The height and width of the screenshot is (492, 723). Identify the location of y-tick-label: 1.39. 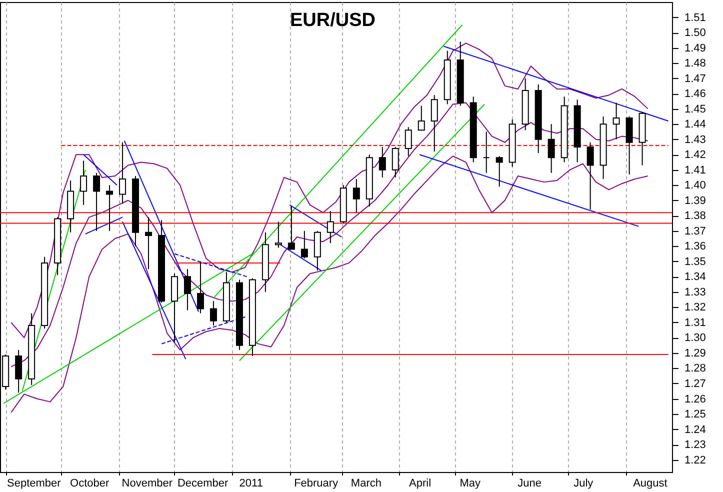
(695, 200).